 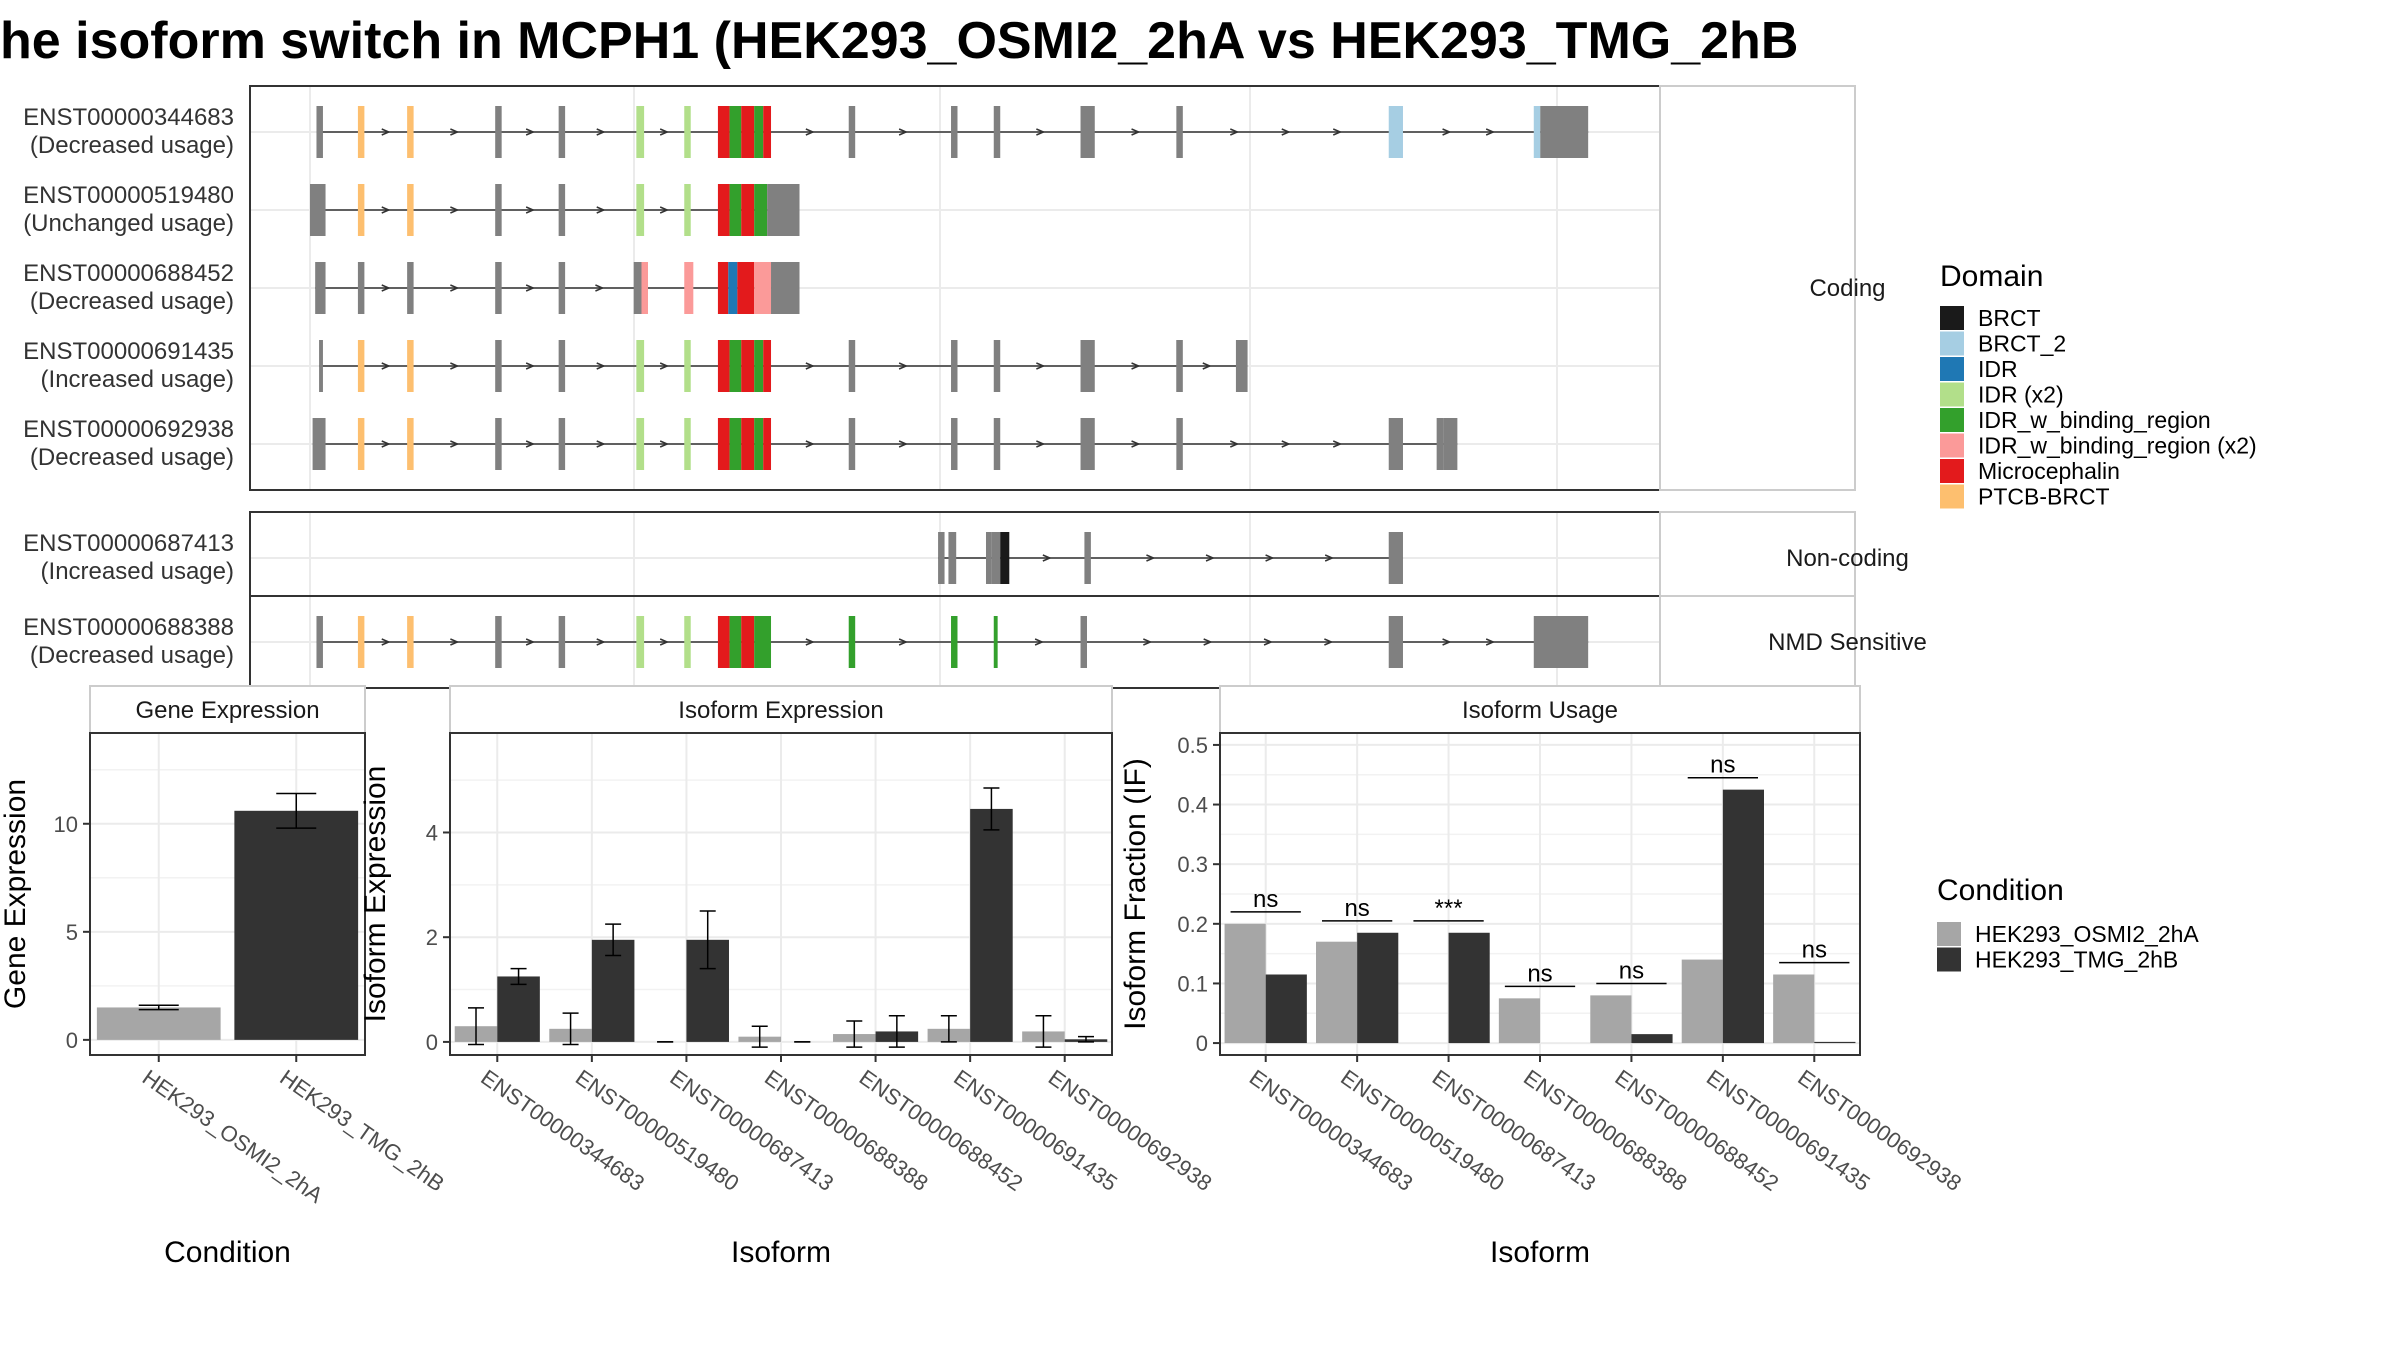 What do you see at coordinates (2021, 395) in the screenshot?
I see `legend-label: IDR (x2)` at bounding box center [2021, 395].